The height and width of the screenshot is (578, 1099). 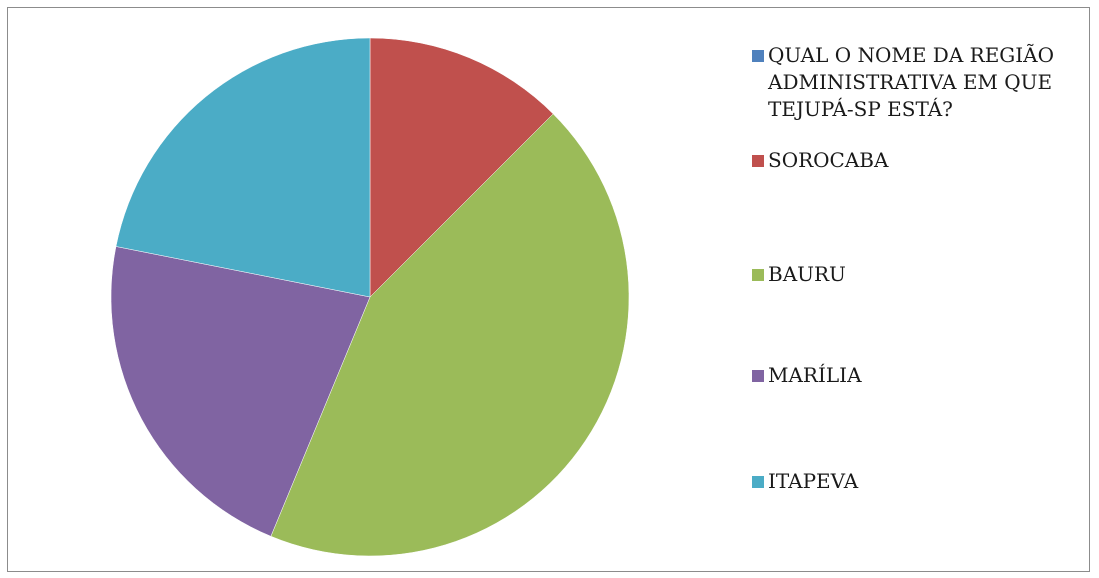 I want to click on legend-swatch-bauru, so click(x=758, y=275).